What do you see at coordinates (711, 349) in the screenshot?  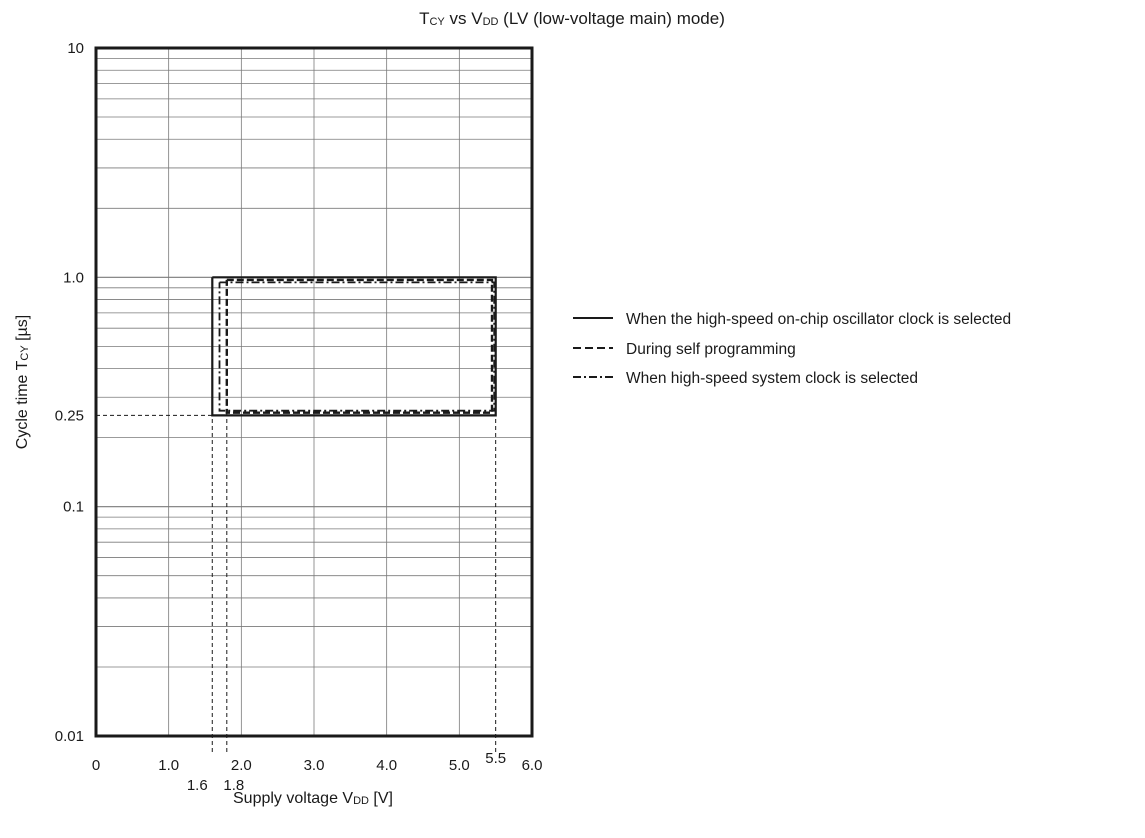 I see `legend-label-self-programming: During self programming` at bounding box center [711, 349].